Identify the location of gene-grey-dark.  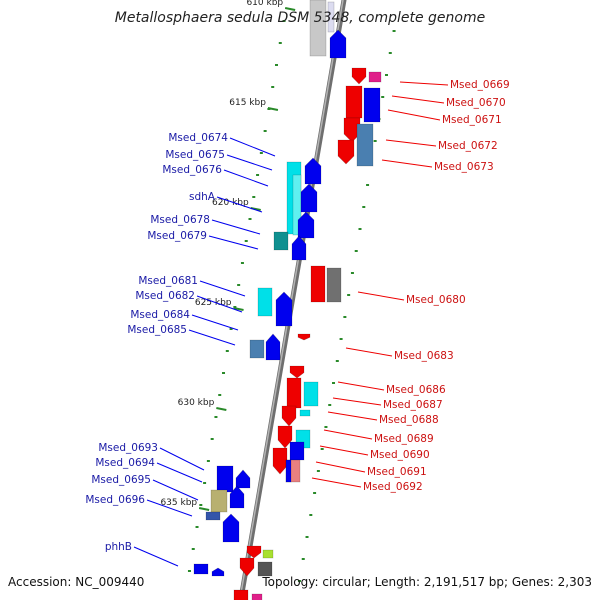
(265, 569).